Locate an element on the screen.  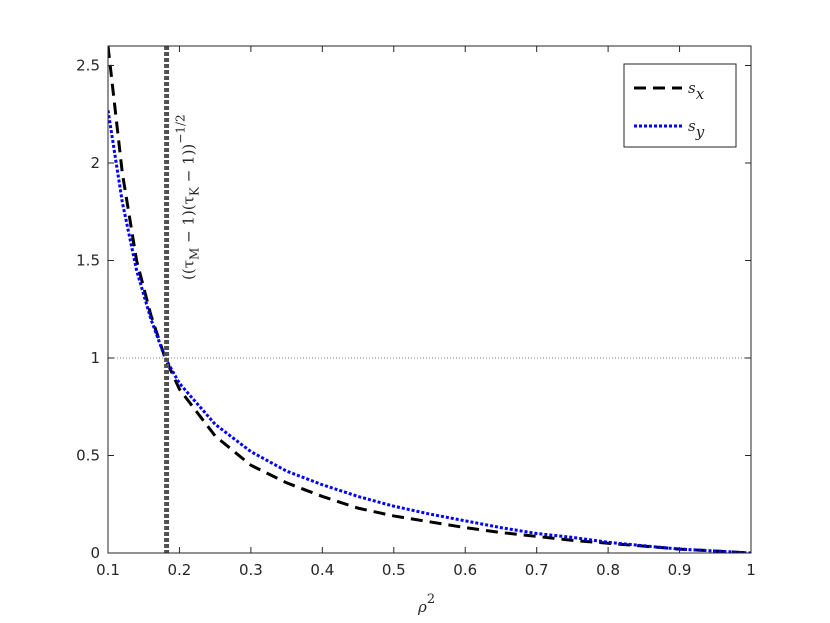
x-tick-label: 0.8 is located at coordinates (608, 570).